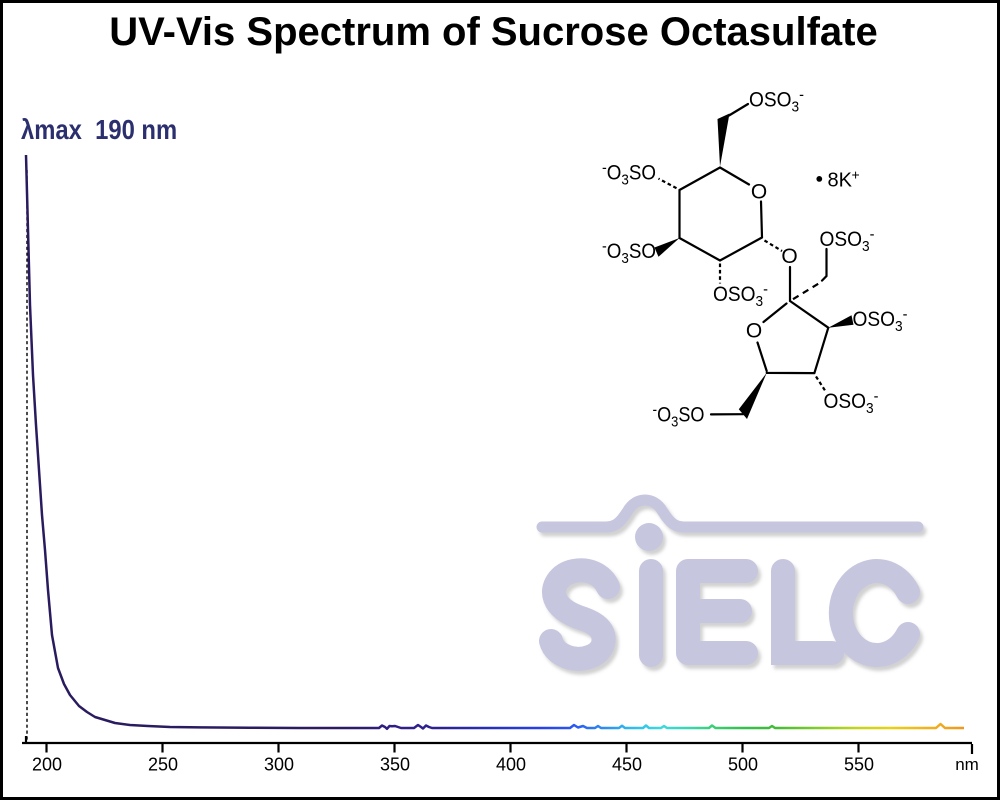  I want to click on svg-text: 500, so click(743, 765).